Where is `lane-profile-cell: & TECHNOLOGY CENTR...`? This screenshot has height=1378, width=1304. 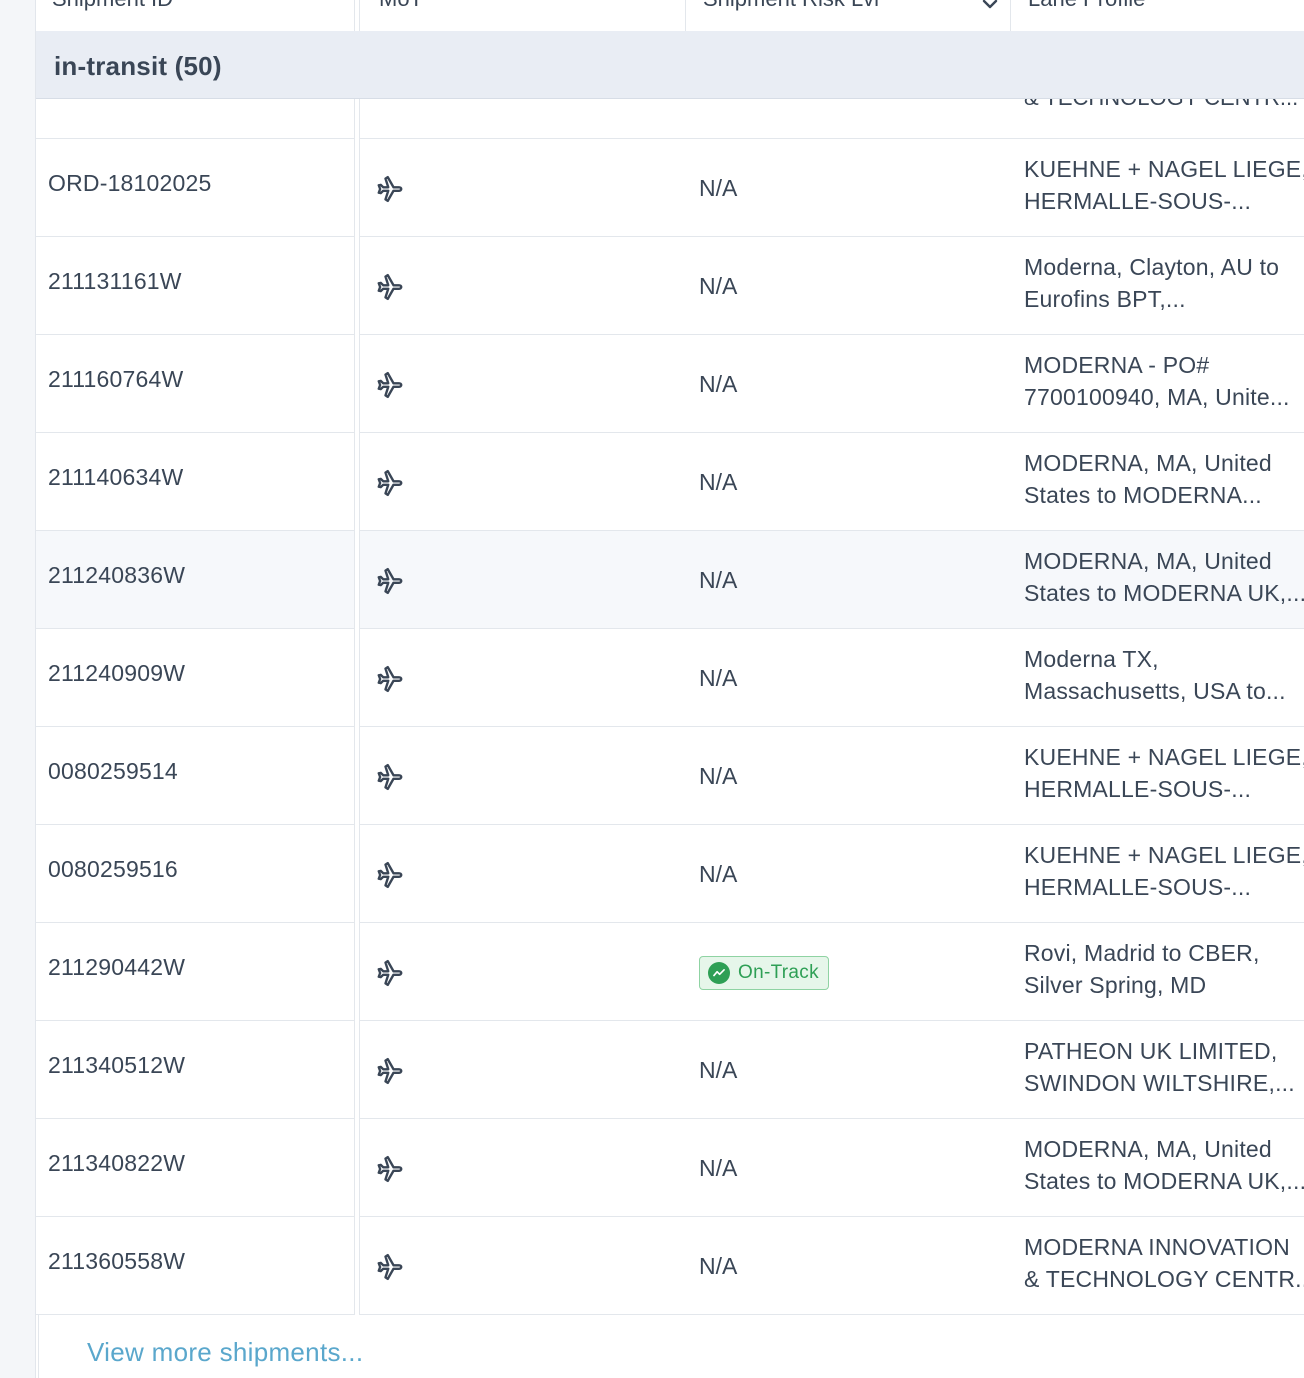
lane-profile-cell: & TECHNOLOGY CENTR... is located at coordinates (1161, 105).